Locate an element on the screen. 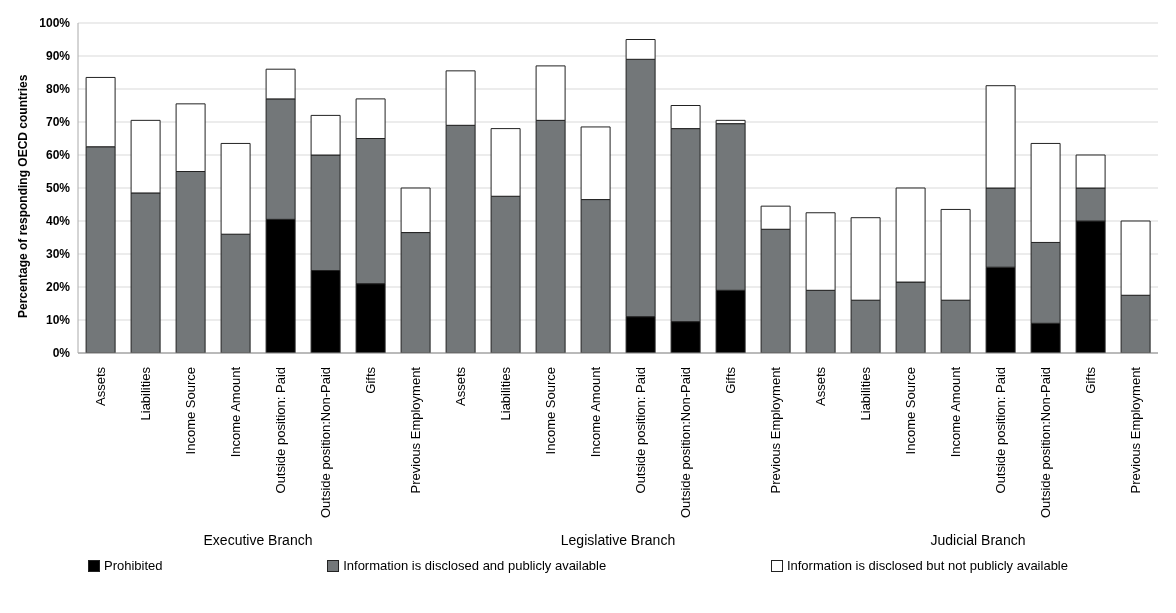 The width and height of the screenshot is (1176, 613). text: Judicial Branch is located at coordinates (978, 540).